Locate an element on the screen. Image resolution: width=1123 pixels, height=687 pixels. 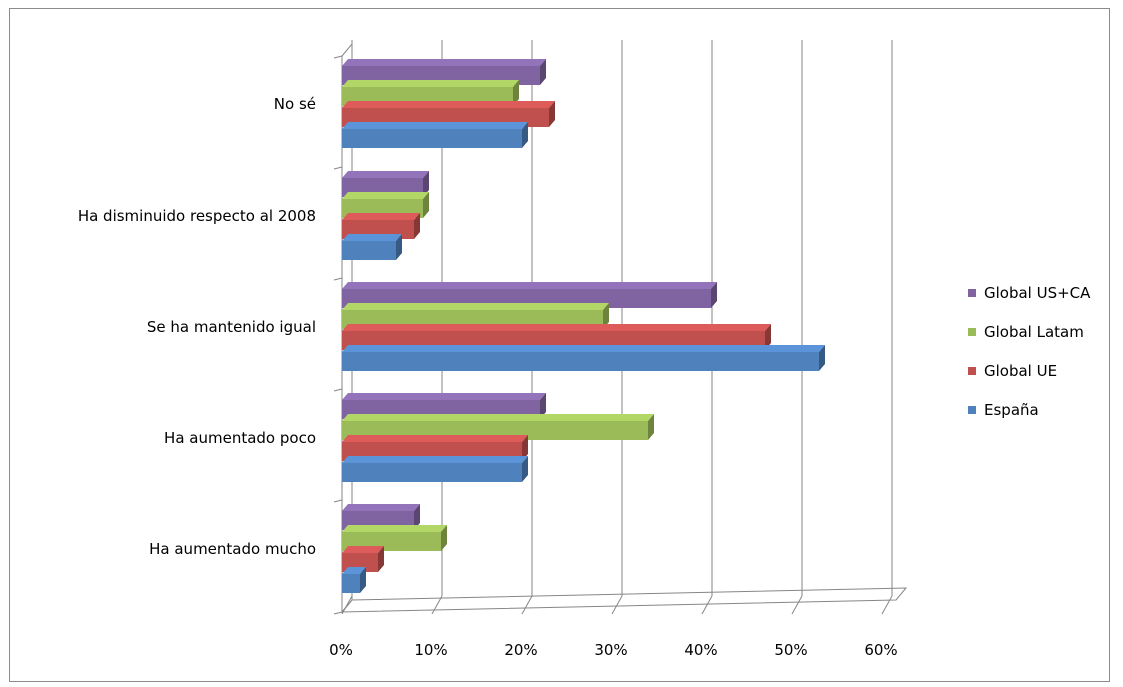
x-tick-label: 0% is located at coordinates (341, 650).